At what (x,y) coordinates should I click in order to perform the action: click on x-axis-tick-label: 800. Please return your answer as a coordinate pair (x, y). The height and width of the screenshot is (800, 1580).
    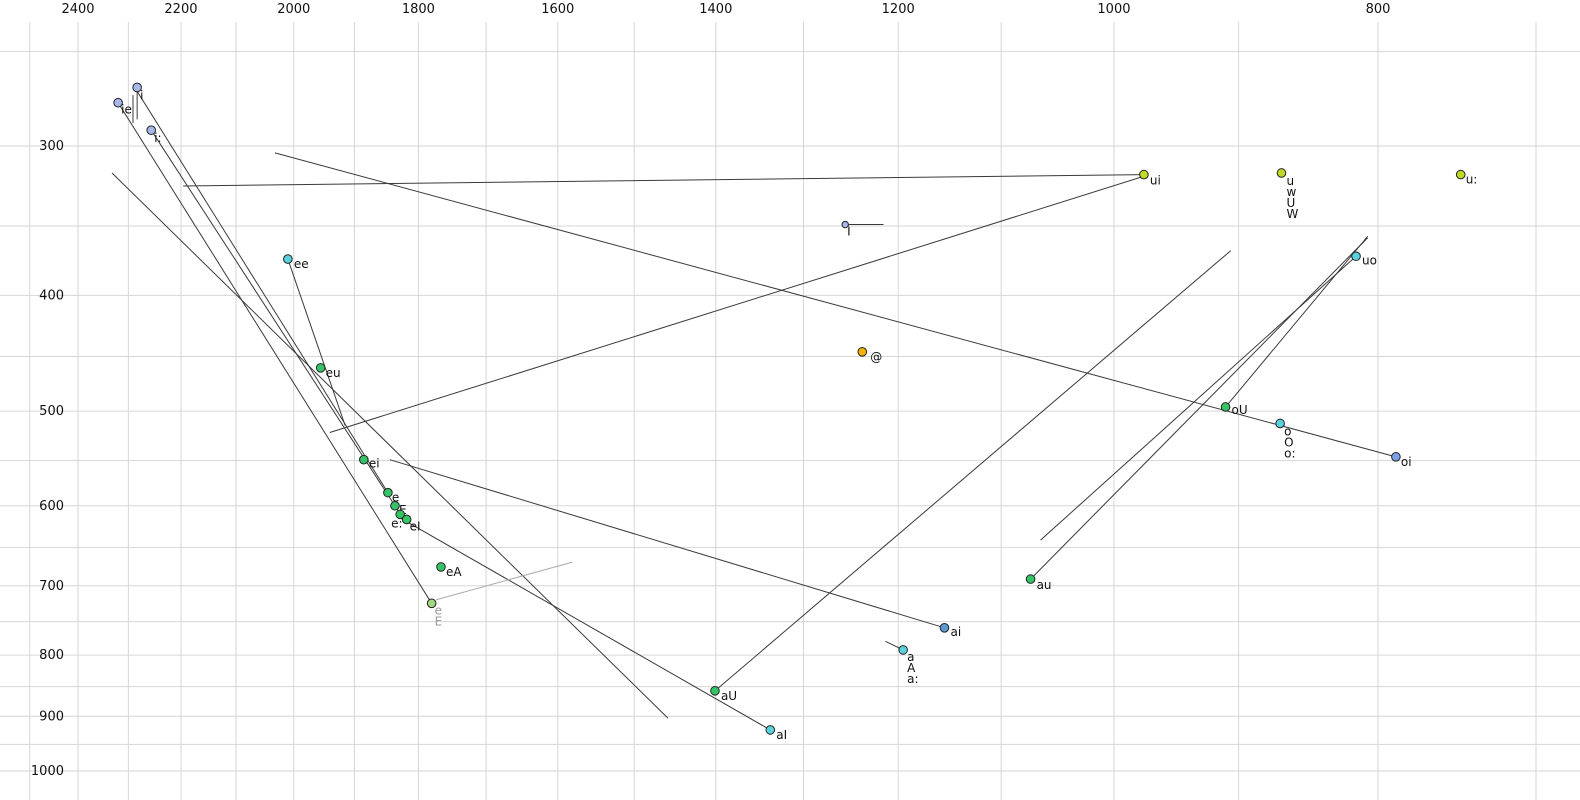
    Looking at the image, I should click on (1378, 9).